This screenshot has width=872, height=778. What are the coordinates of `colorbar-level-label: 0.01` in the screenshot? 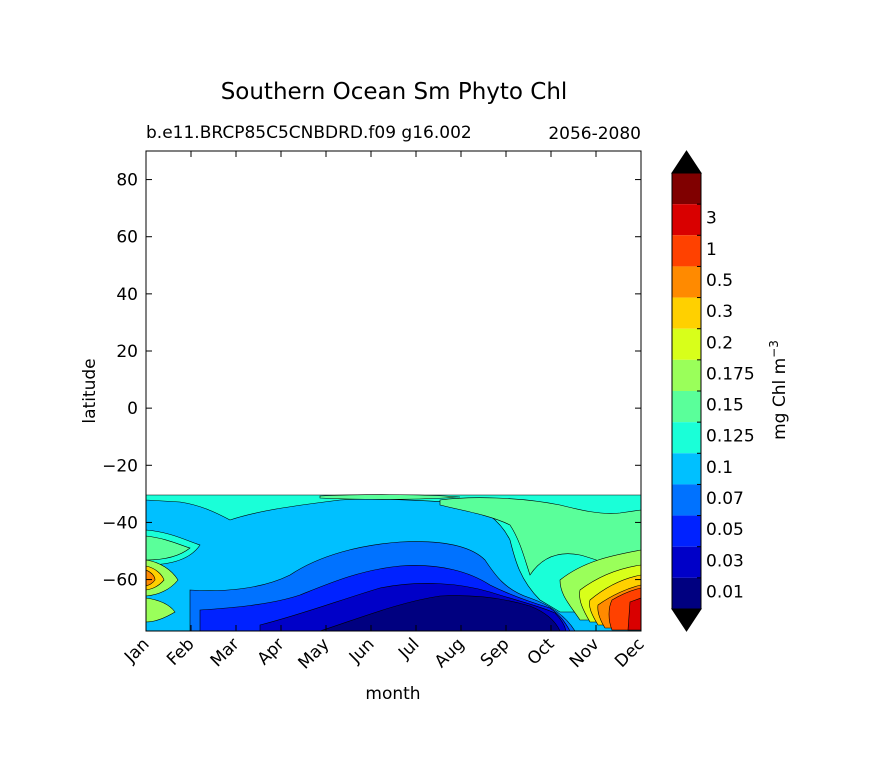 It's located at (725, 592).